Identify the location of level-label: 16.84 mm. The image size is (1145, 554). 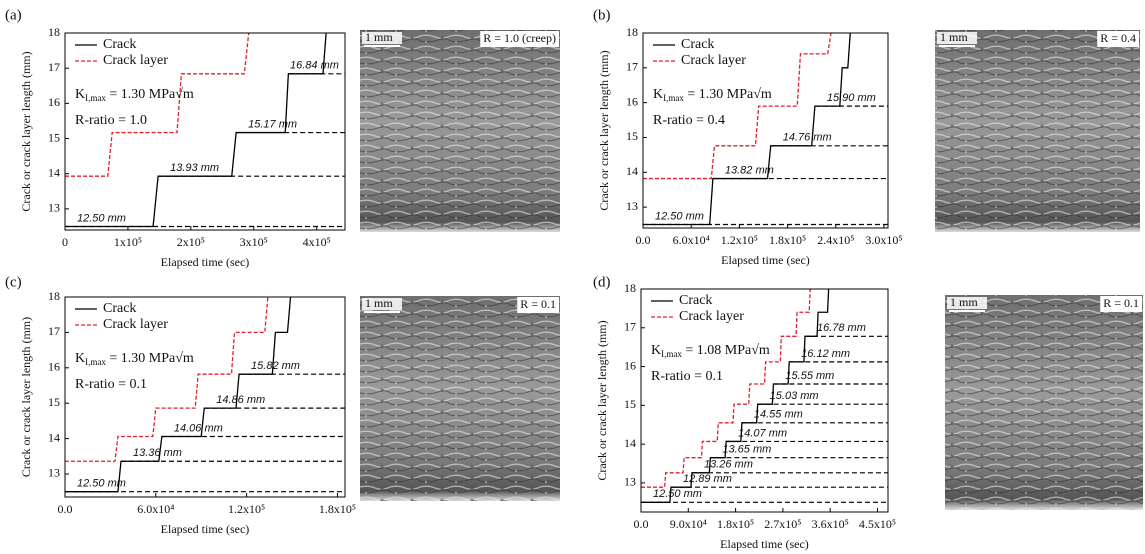
(314, 66).